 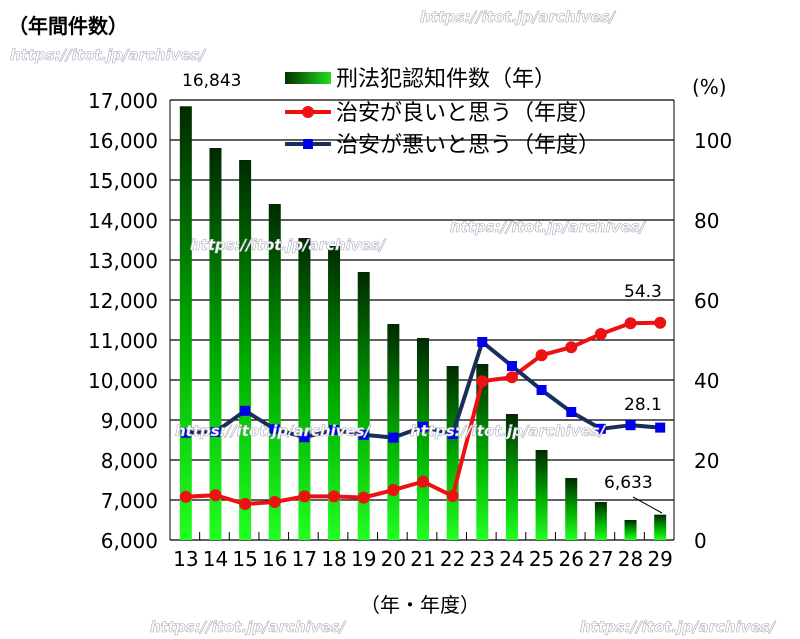 What do you see at coordinates (452, 559) in the screenshot?
I see `x-tick-label: 22` at bounding box center [452, 559].